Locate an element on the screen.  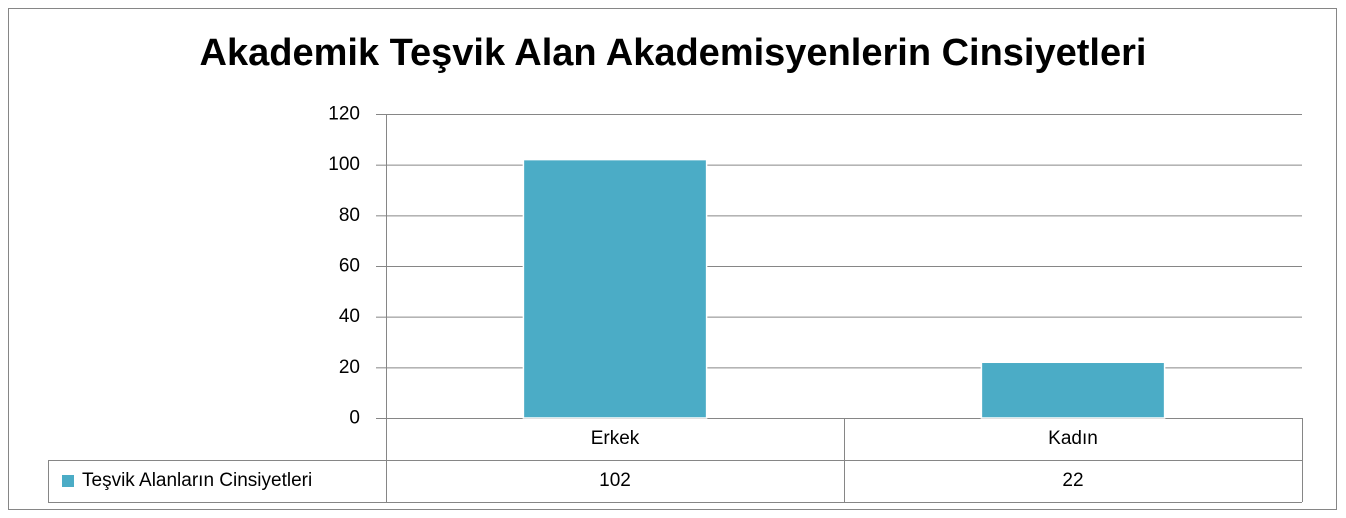
y-tick-label: 40 is located at coordinates (349, 316).